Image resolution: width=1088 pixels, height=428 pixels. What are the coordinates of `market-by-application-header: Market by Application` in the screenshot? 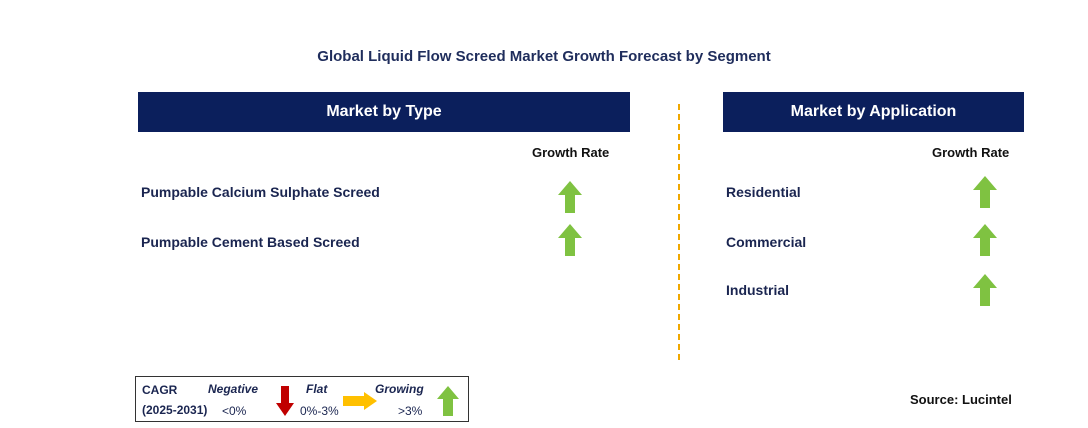 It's located at (873, 112).